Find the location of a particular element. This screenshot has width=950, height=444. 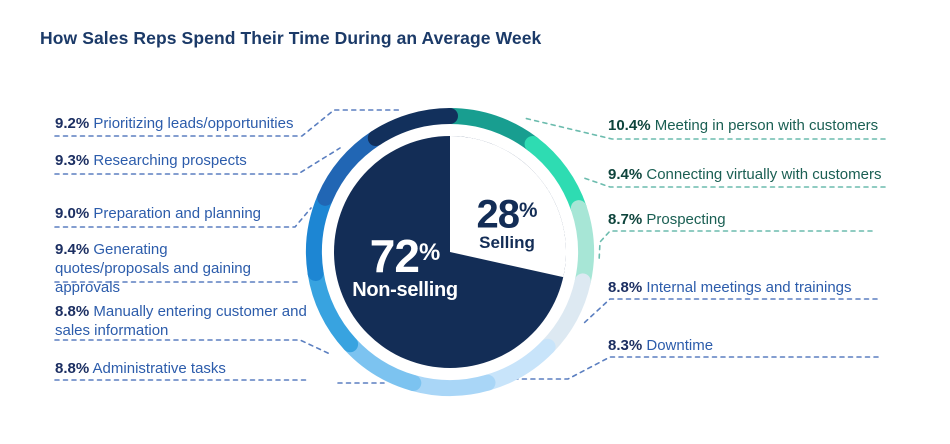

selling-text: Selling is located at coordinates (507, 243).